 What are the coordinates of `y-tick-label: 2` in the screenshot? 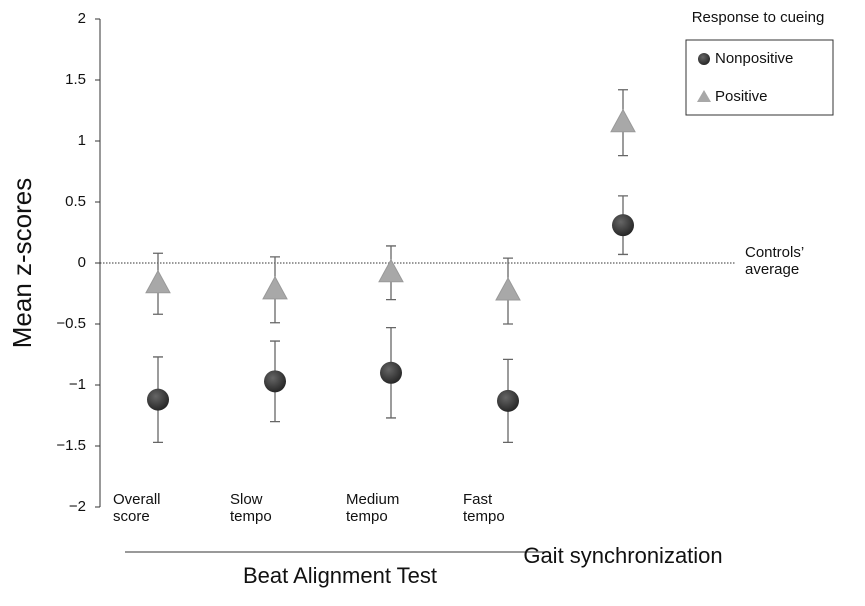 It's located at (82, 18).